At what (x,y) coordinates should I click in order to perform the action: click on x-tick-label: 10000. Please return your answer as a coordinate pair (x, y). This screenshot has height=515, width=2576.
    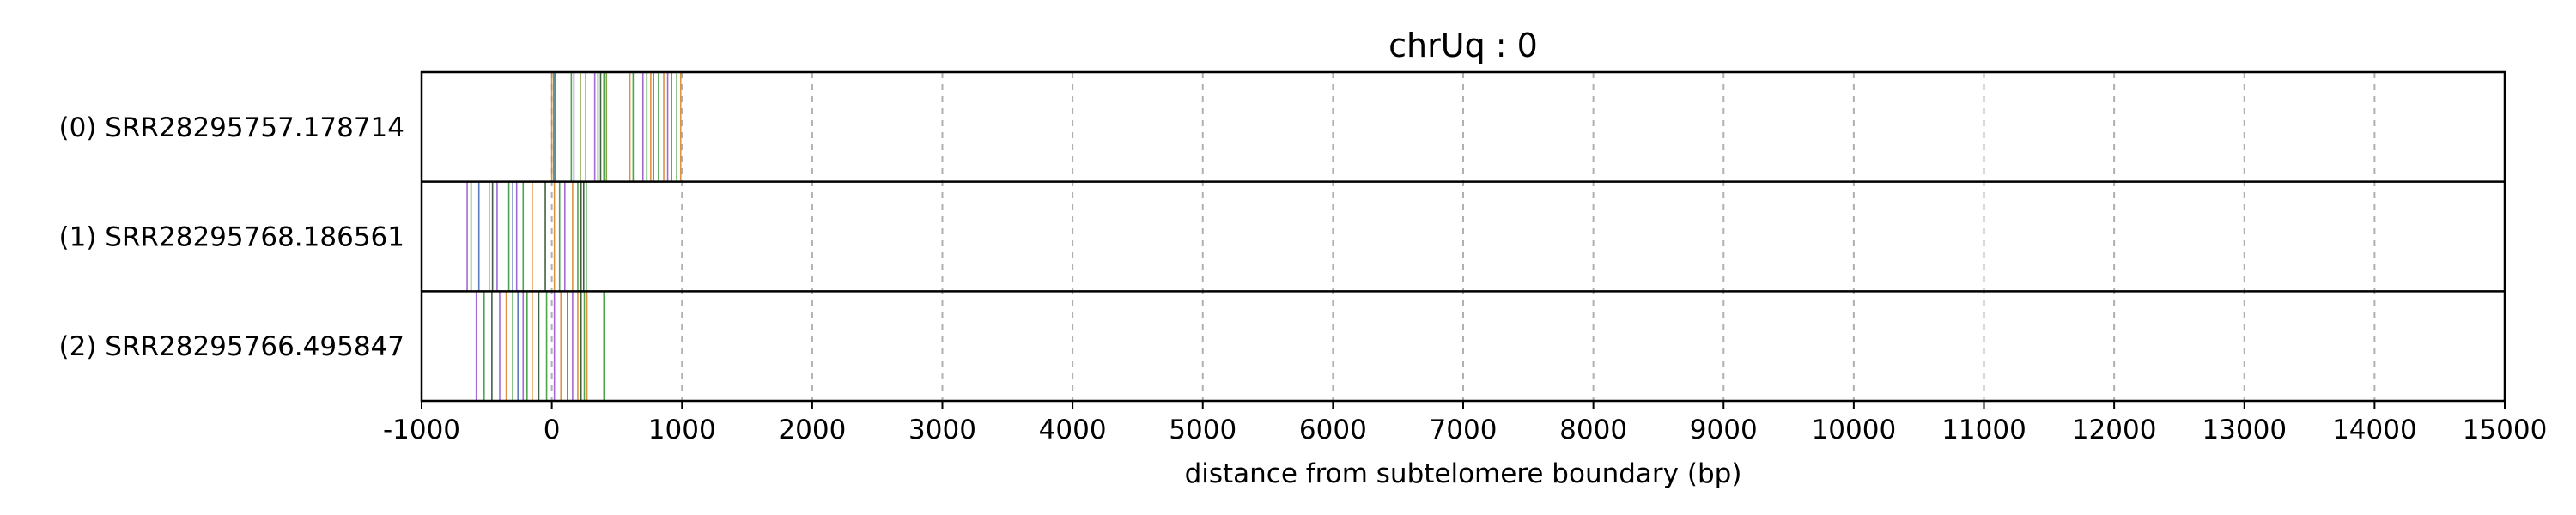
    Looking at the image, I should click on (1855, 430).